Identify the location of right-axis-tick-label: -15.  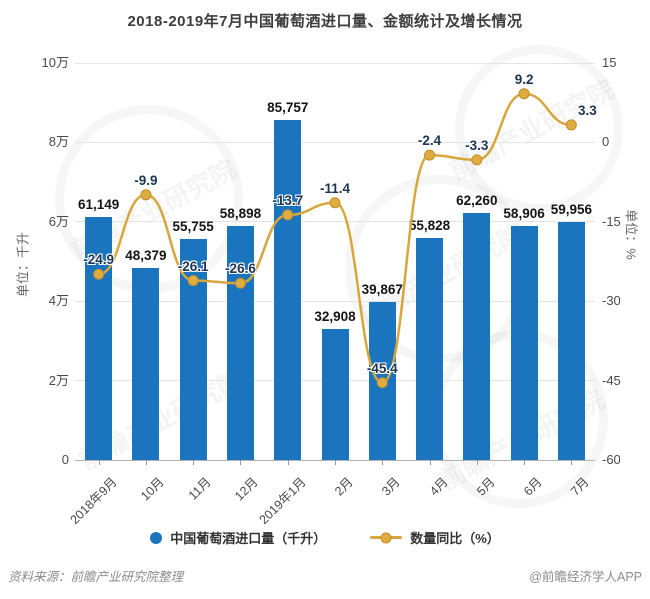
(611, 221).